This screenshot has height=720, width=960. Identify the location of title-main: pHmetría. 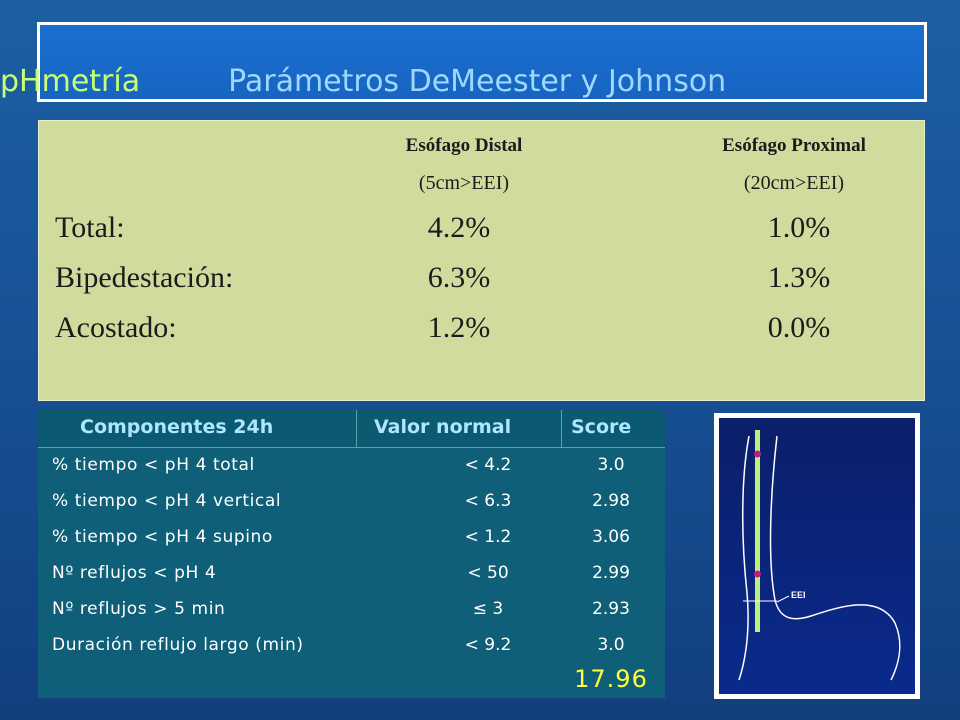
(70, 81).